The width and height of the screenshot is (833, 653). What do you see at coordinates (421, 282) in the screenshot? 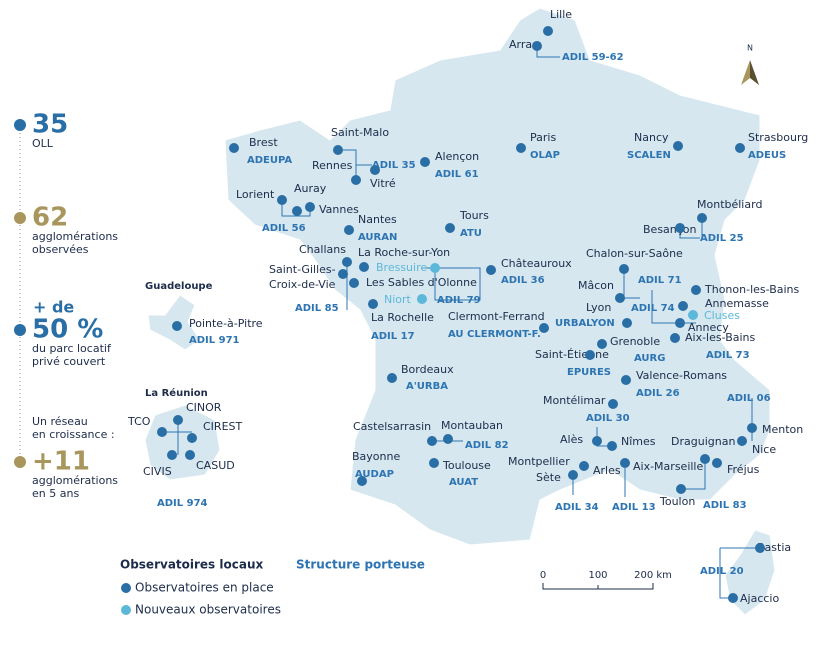
I see `place-label: Les Sables d'Olonne` at bounding box center [421, 282].